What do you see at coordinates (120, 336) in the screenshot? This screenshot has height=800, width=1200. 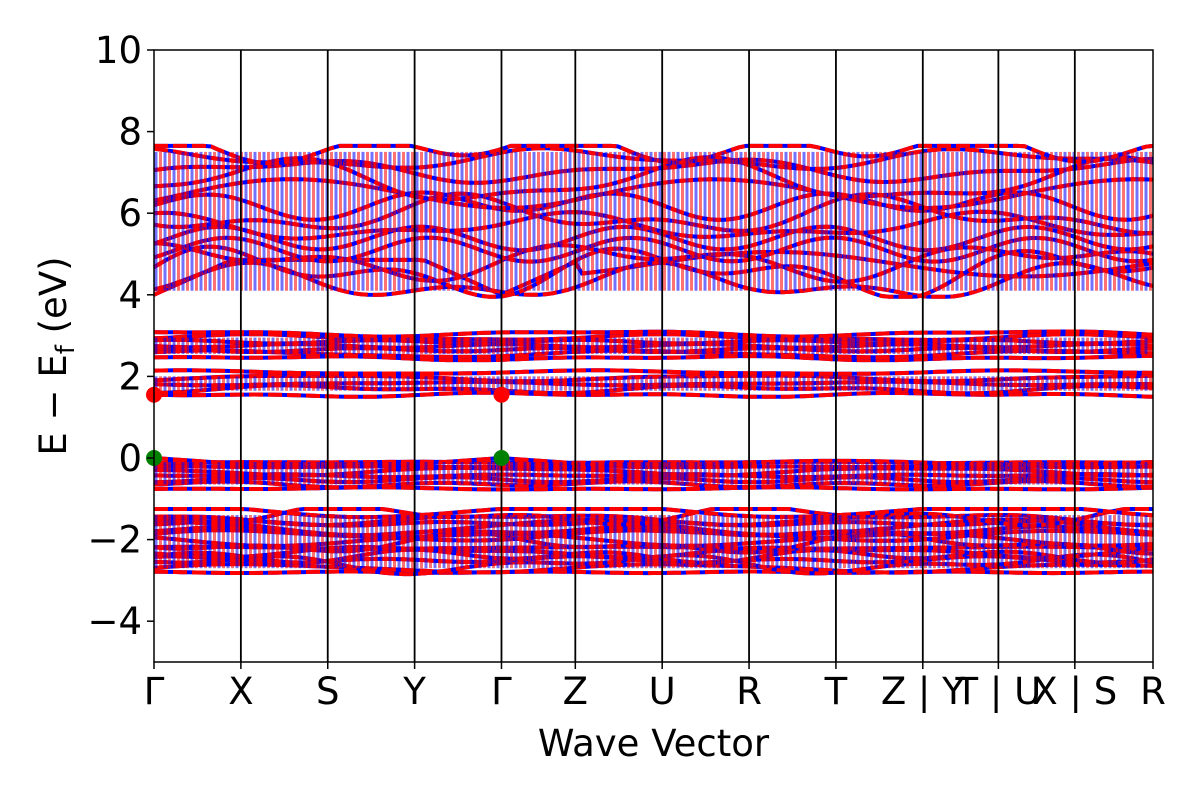 I see `y-axis: −4 −2 0 2 4 6 8 10` at bounding box center [120, 336].